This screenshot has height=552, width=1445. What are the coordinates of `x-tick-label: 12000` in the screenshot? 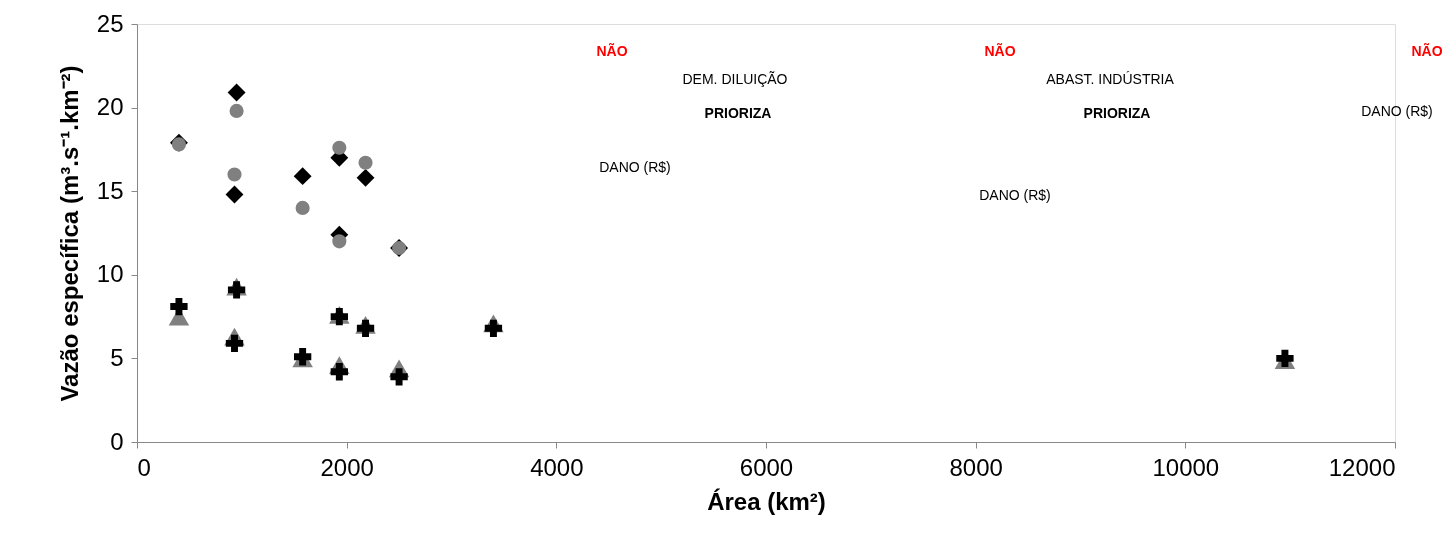 It's located at (1362, 467).